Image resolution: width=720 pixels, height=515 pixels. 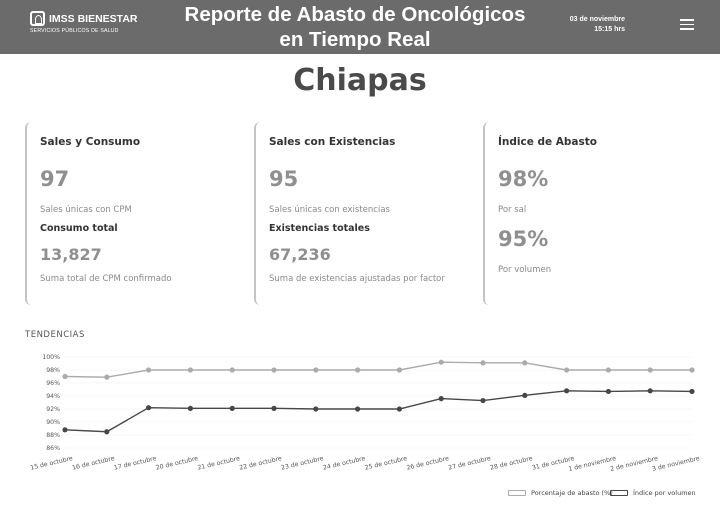 I want to click on card-caption: Por sal, so click(x=512, y=210).